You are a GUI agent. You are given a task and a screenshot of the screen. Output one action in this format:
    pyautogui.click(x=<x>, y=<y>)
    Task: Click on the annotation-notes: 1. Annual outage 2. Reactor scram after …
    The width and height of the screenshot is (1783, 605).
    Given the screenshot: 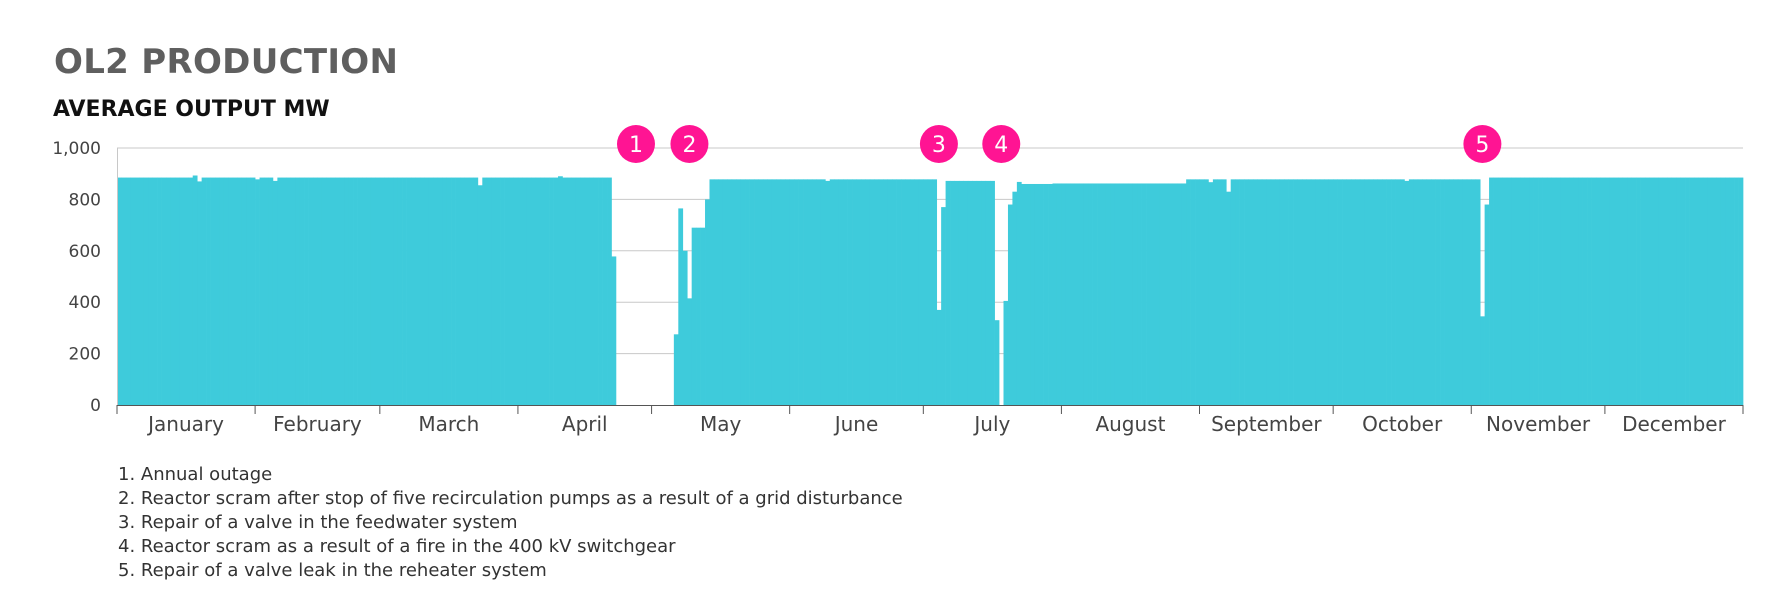 What is the action you would take?
    pyautogui.click(x=510, y=523)
    